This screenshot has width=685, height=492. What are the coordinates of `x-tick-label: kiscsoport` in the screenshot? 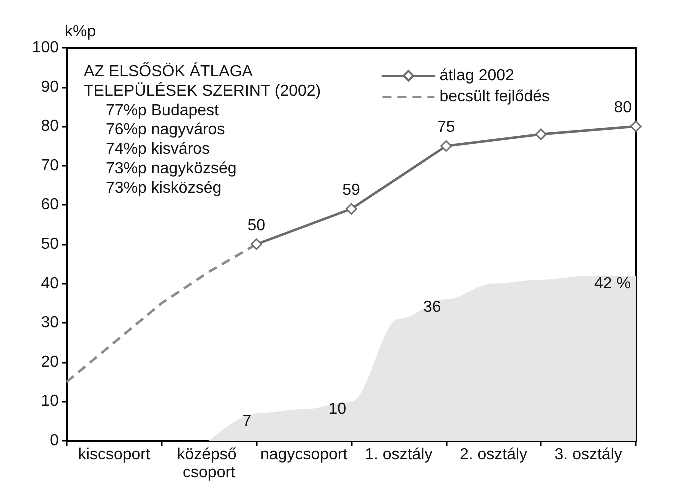 It's located at (114, 455).